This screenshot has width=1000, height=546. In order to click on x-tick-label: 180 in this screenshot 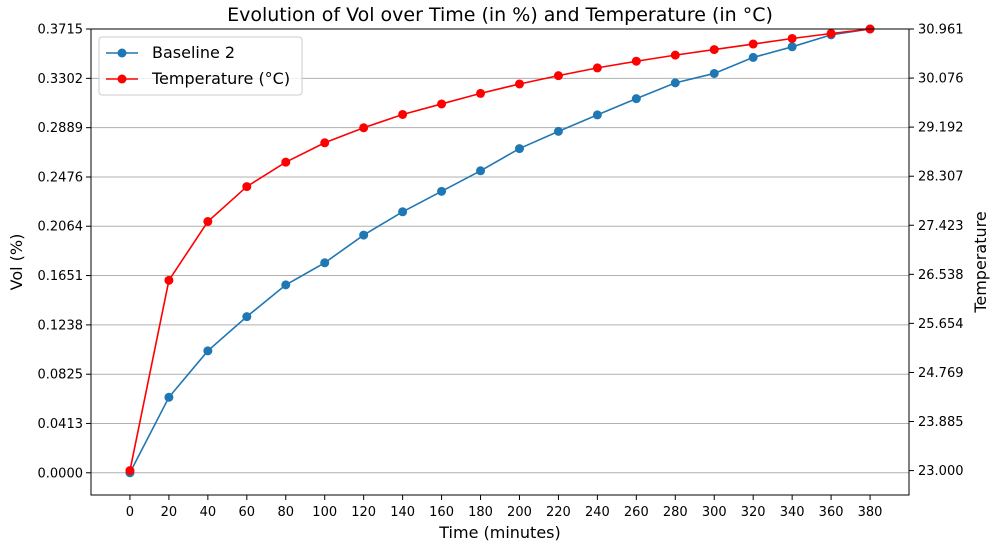, I will do `click(480, 512)`.